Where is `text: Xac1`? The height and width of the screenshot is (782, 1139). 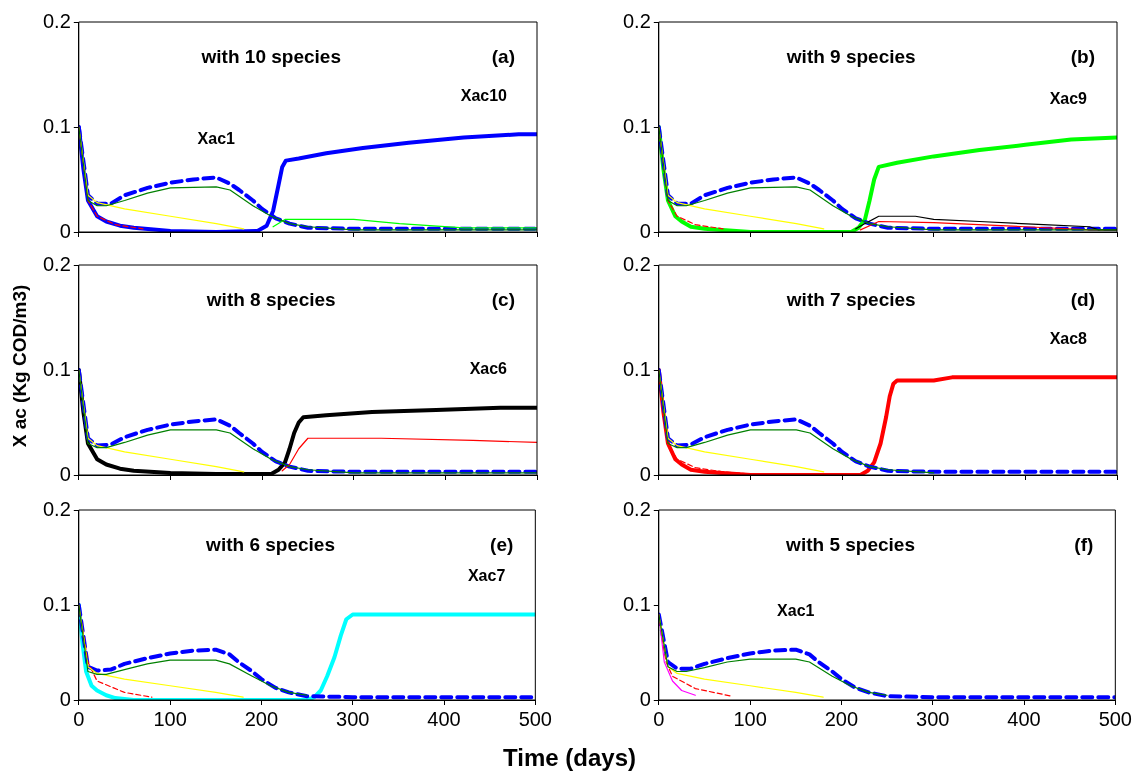
text: Xac1 is located at coordinates (216, 138).